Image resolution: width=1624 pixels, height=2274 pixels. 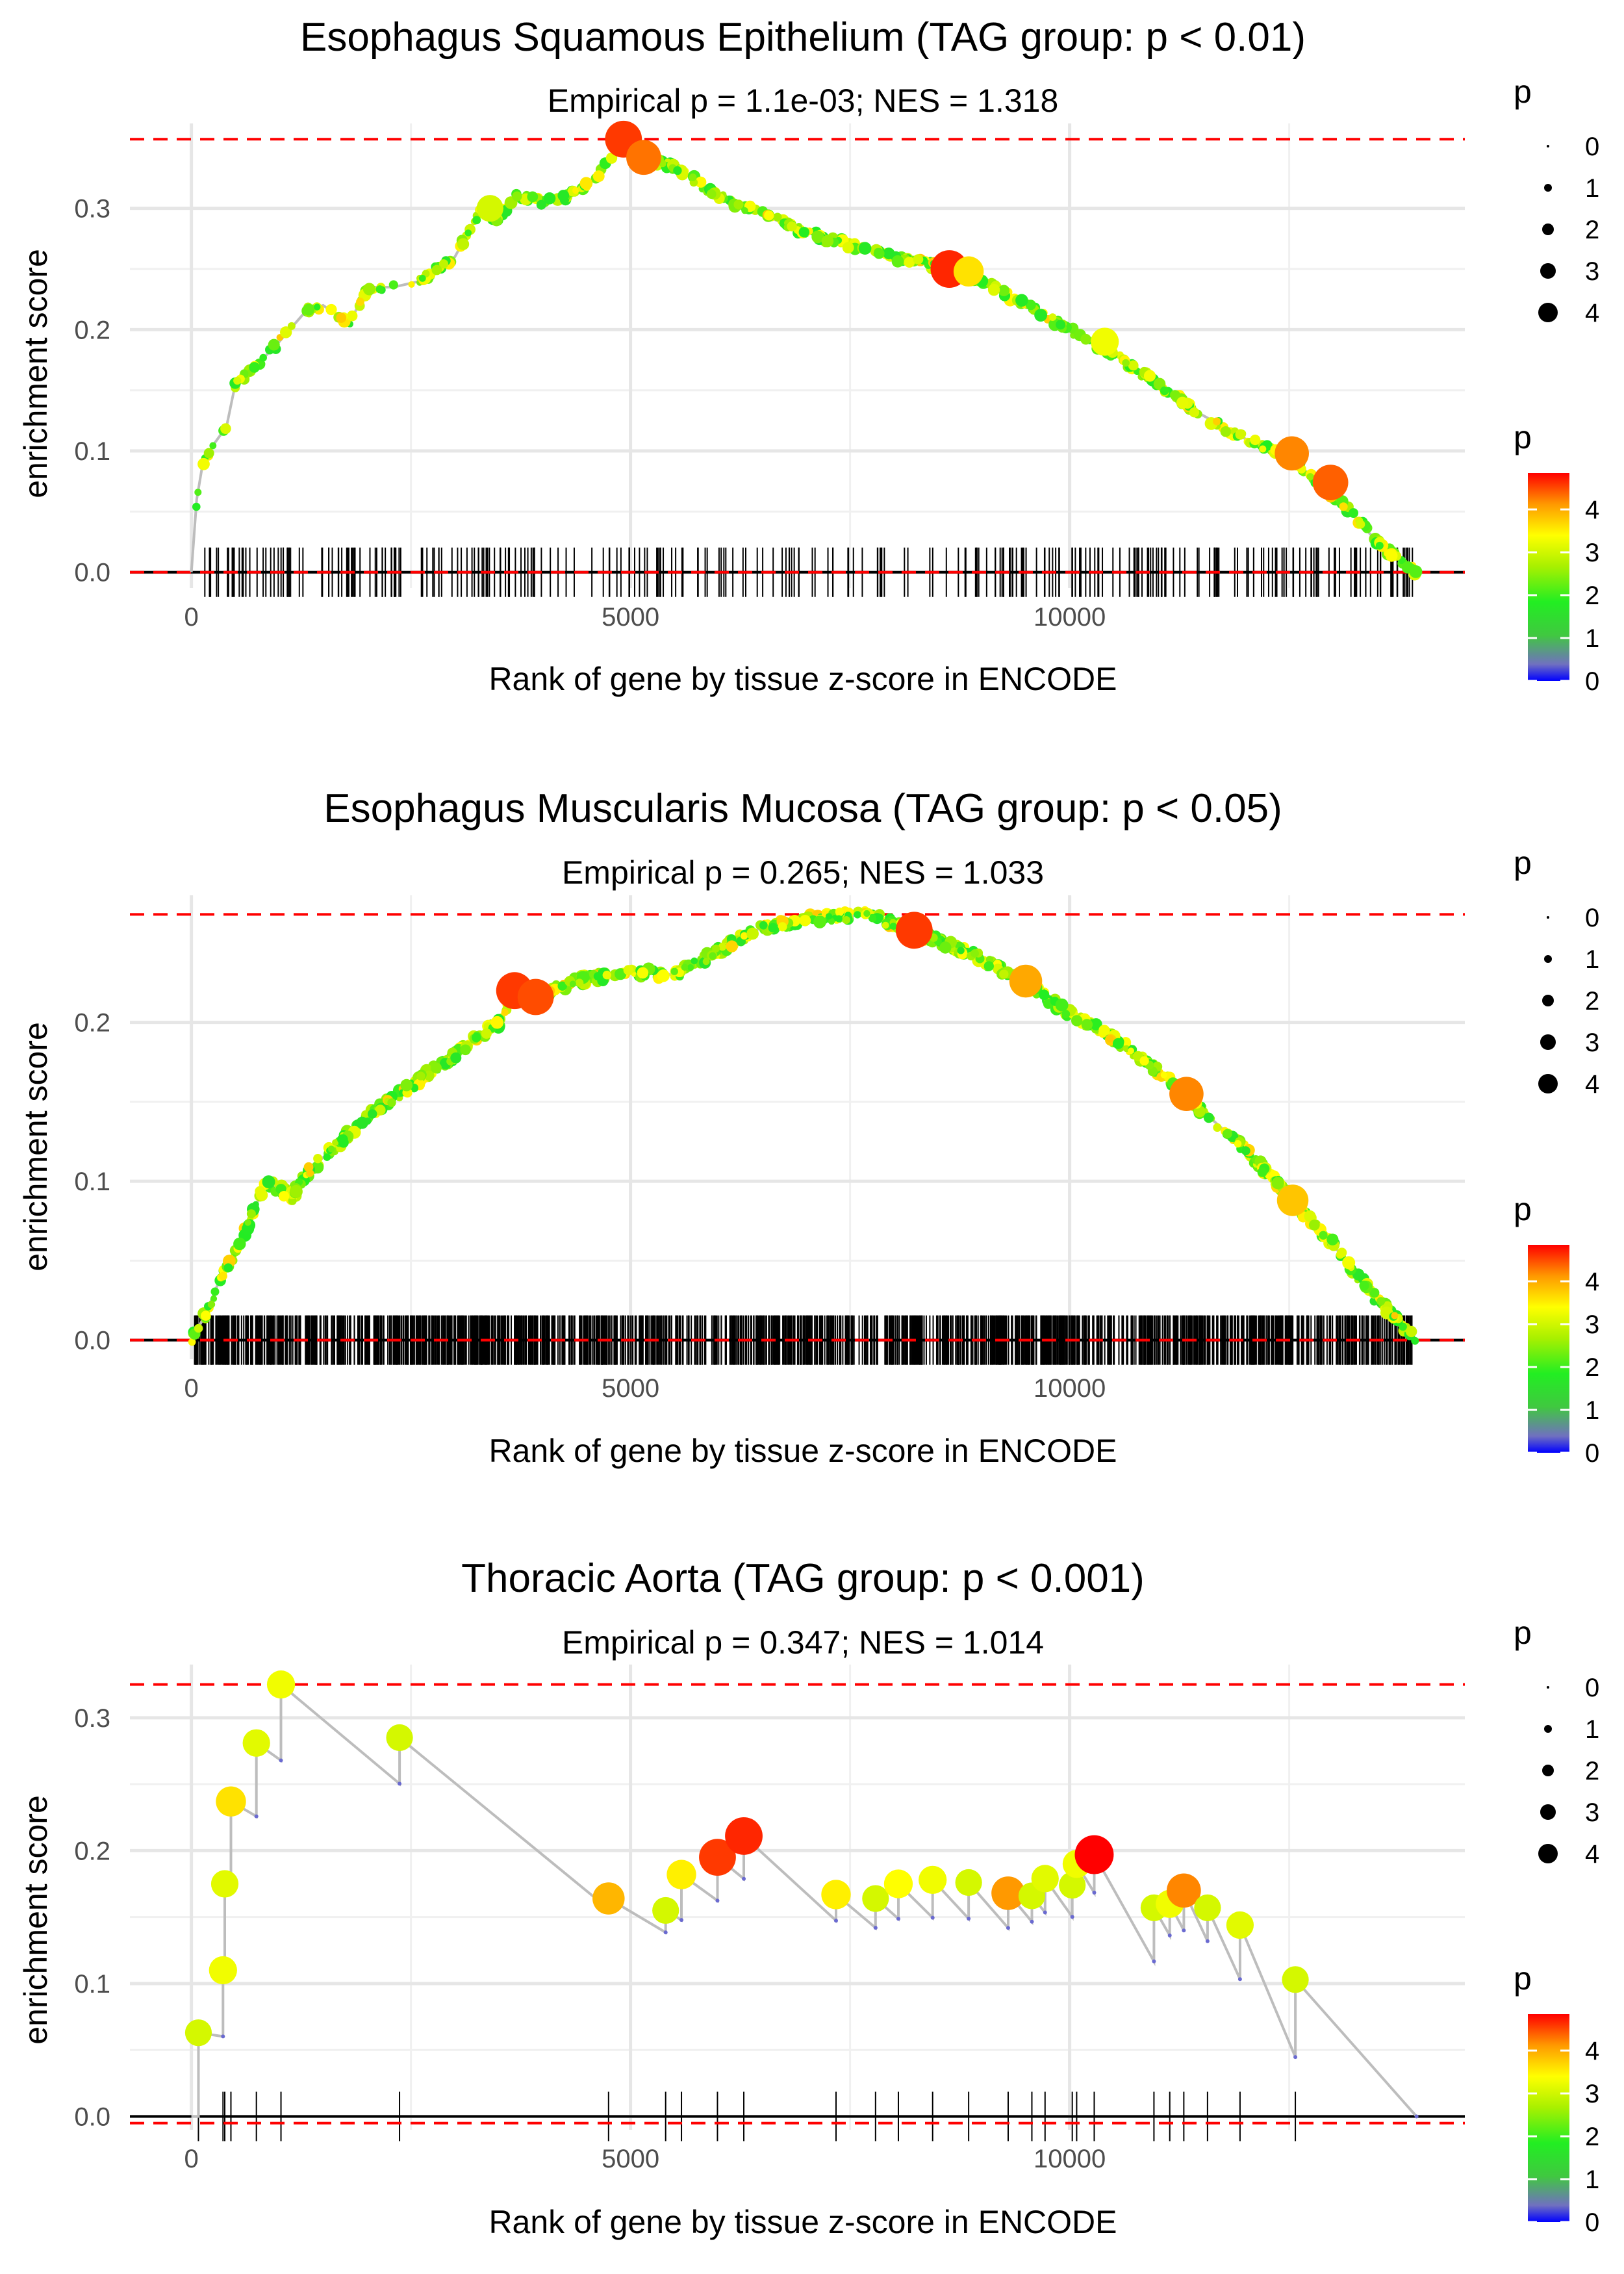 I want to click on legend-size-title: p, so click(x=1523, y=863).